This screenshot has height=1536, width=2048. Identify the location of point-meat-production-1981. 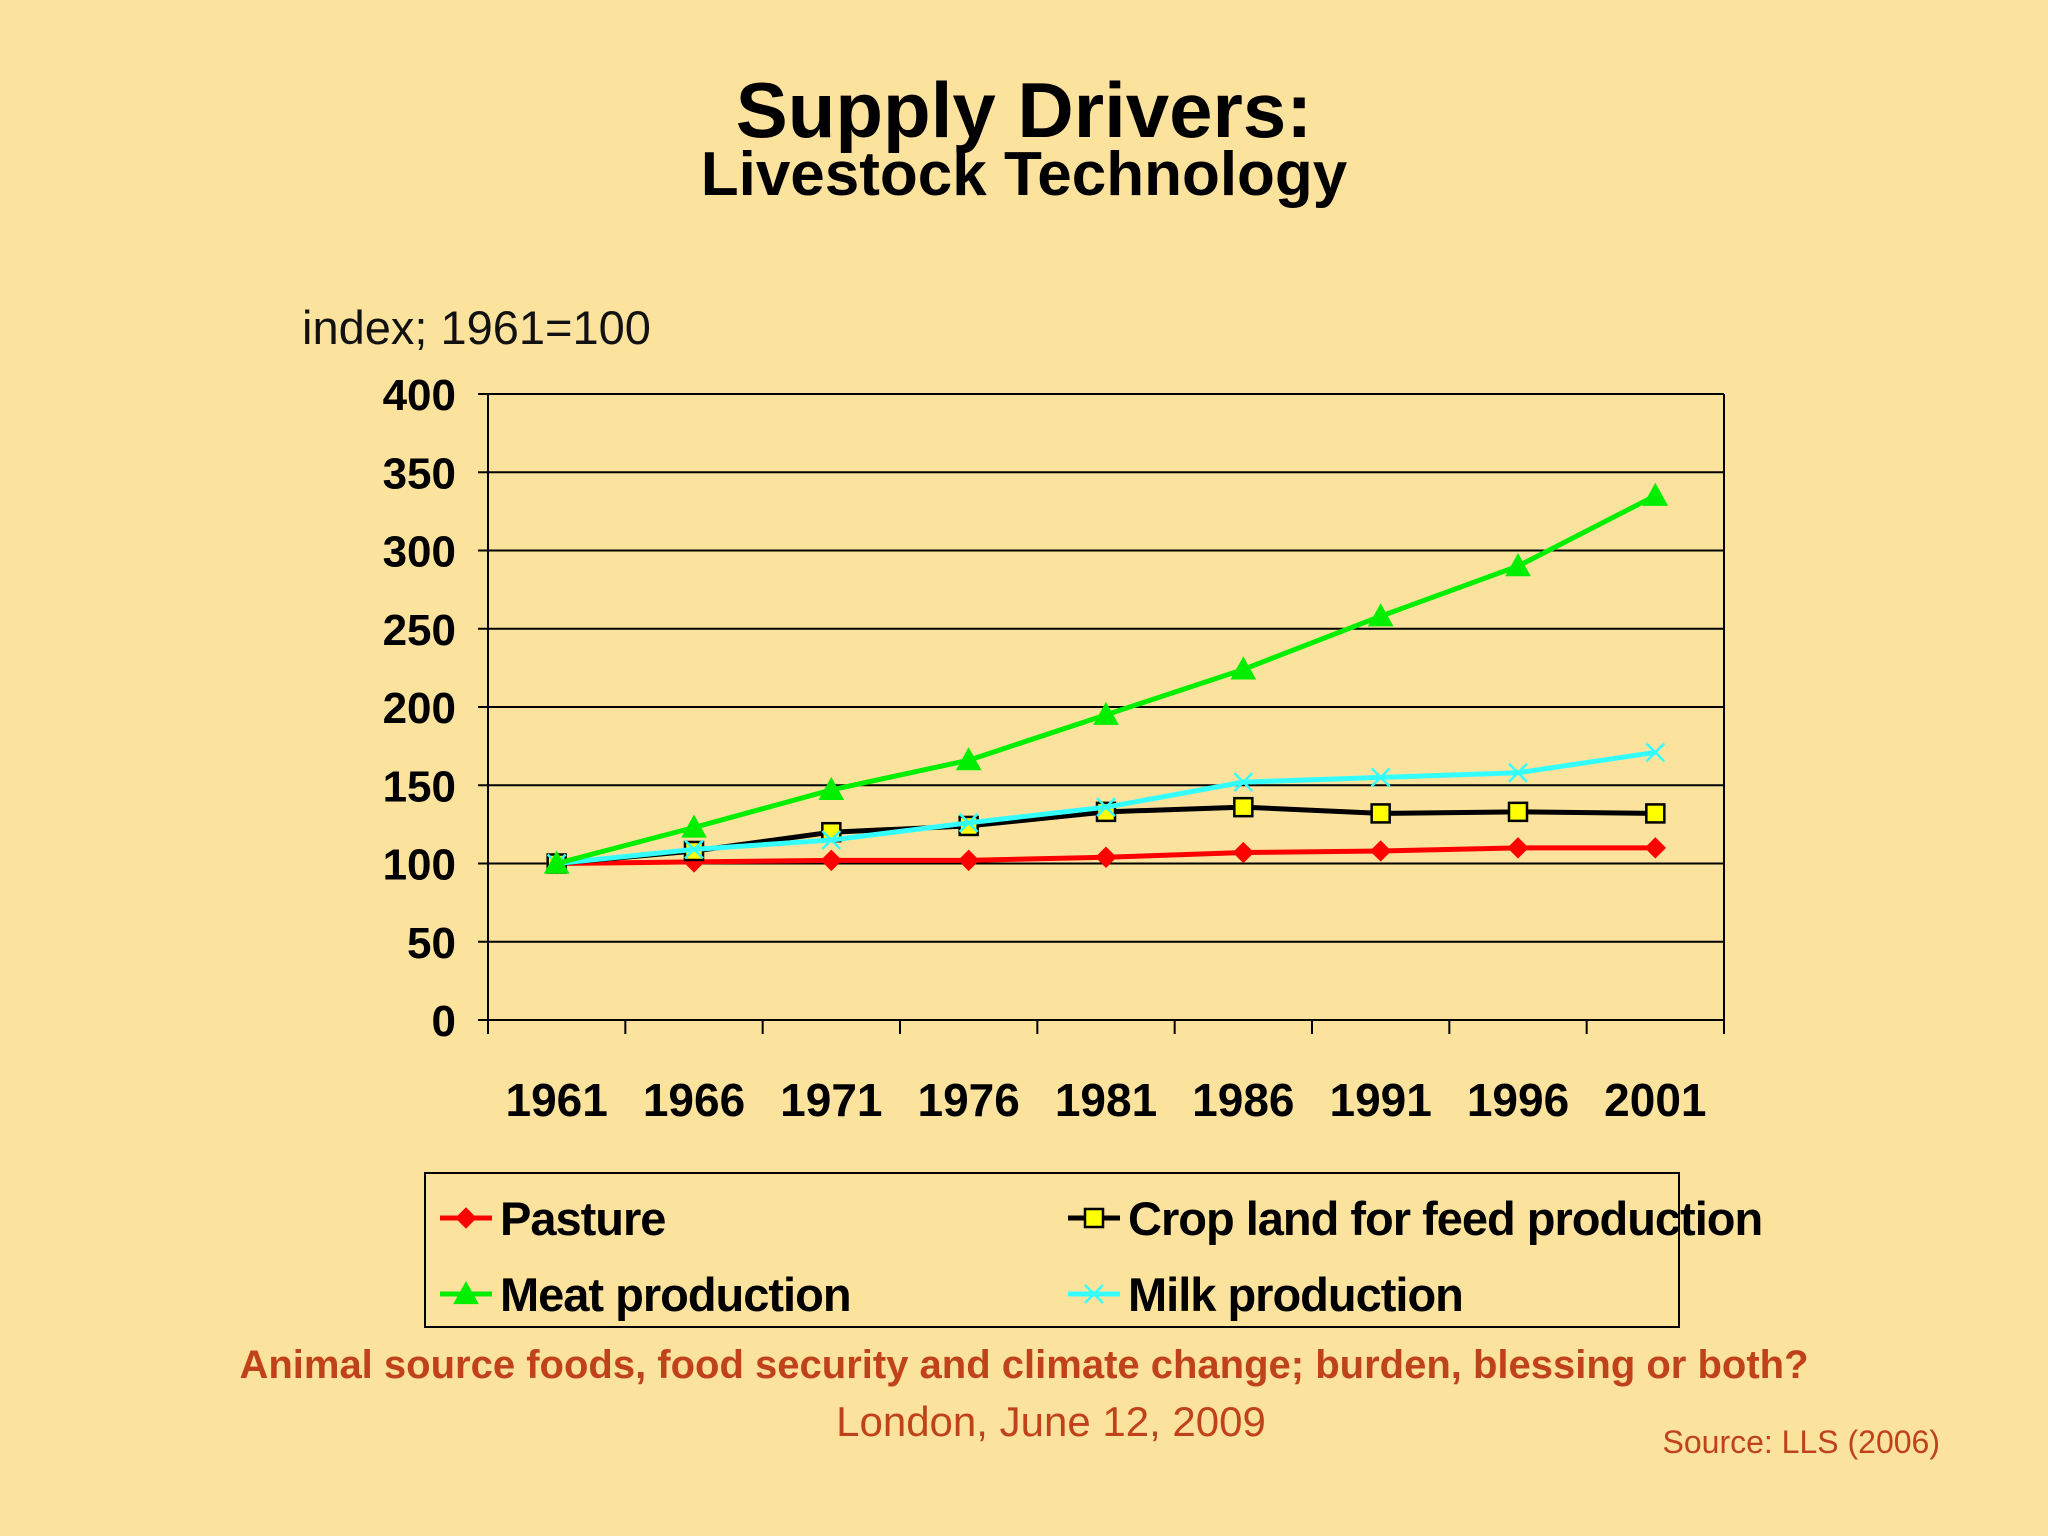
(1106, 713).